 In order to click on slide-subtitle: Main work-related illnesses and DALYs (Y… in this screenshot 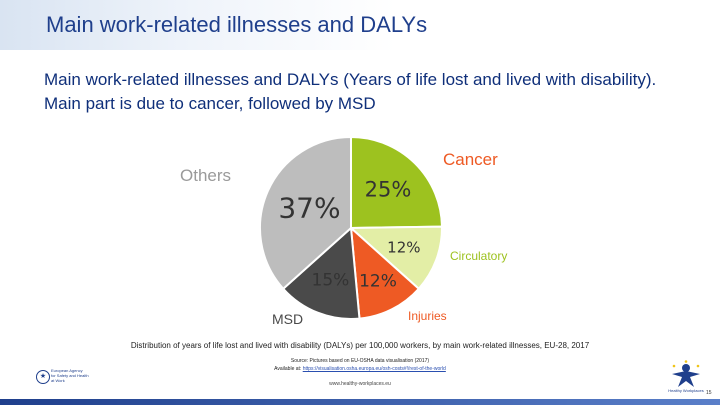, I will do `click(350, 91)`.